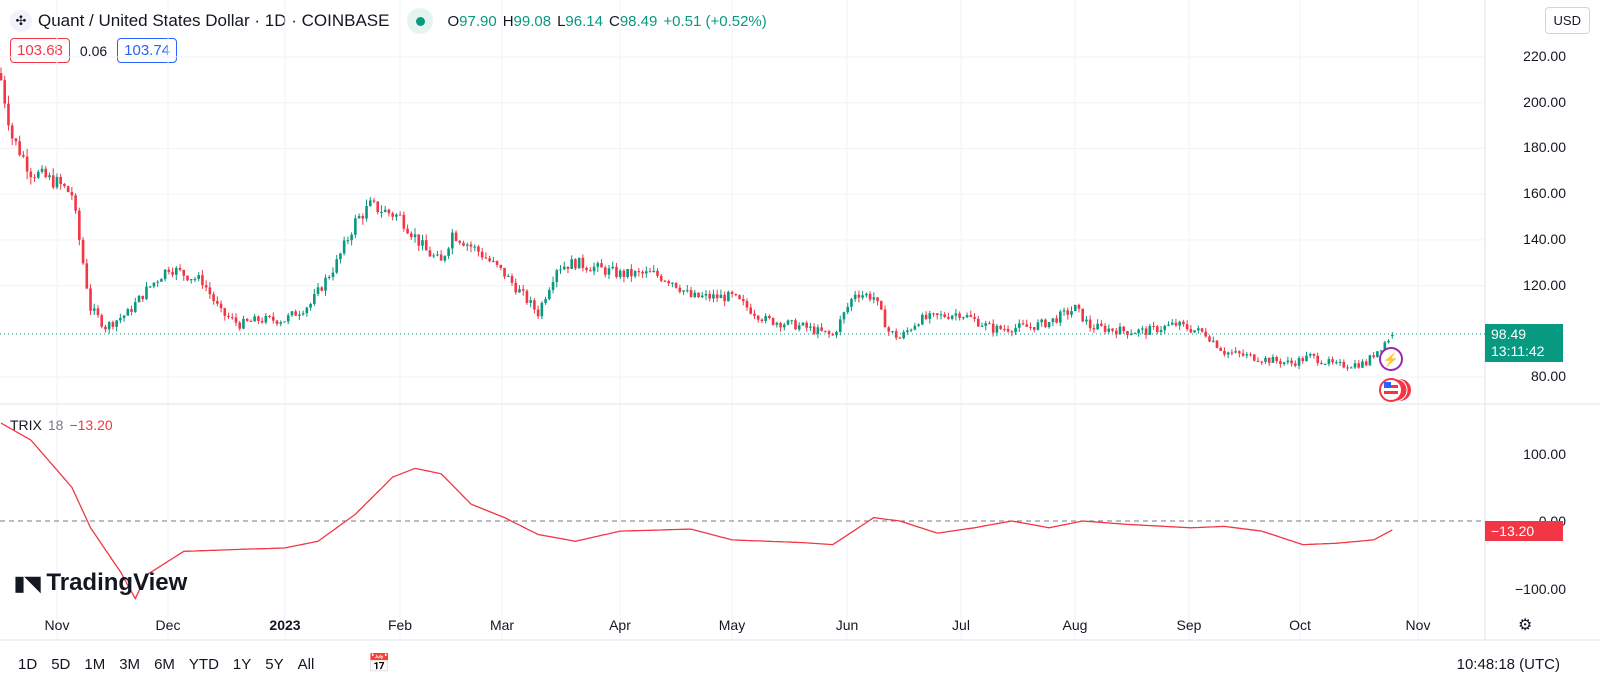  What do you see at coordinates (95, 664) in the screenshot?
I see `range-tab-1m: 1M` at bounding box center [95, 664].